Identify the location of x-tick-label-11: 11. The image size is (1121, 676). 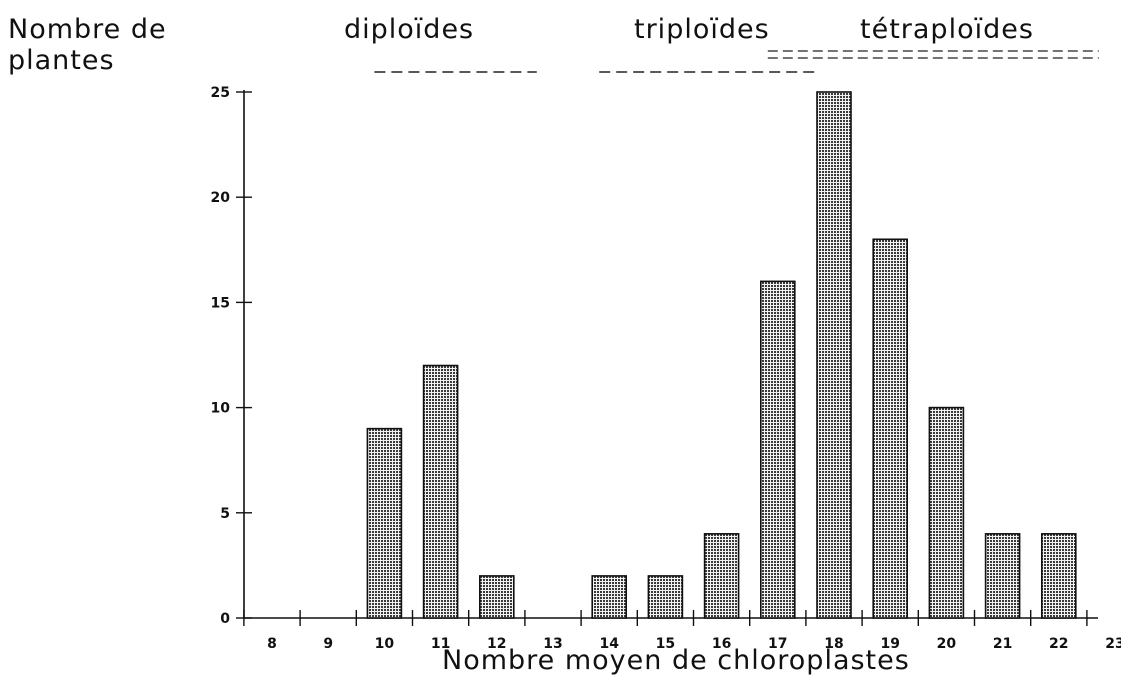
(440, 644).